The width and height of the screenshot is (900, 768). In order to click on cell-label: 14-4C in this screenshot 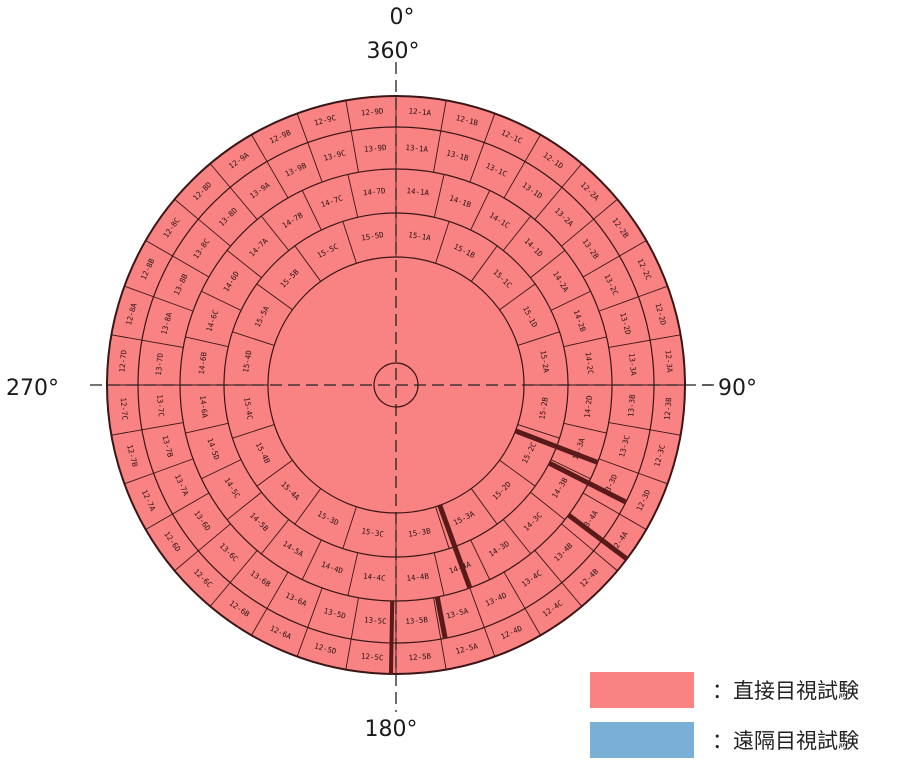, I will do `click(374, 577)`.